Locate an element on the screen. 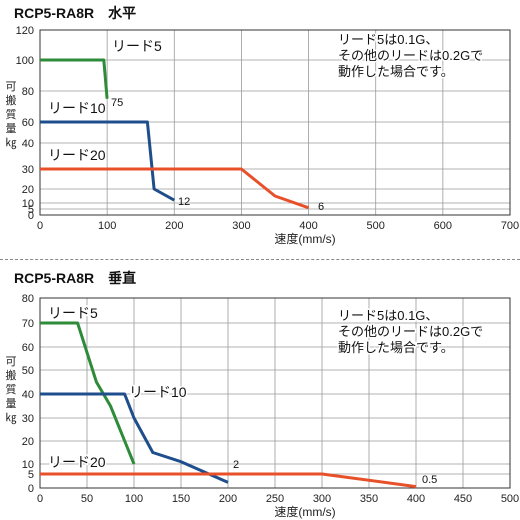 The image size is (520, 520). chart1-xtick-100: 100 is located at coordinates (107, 226).